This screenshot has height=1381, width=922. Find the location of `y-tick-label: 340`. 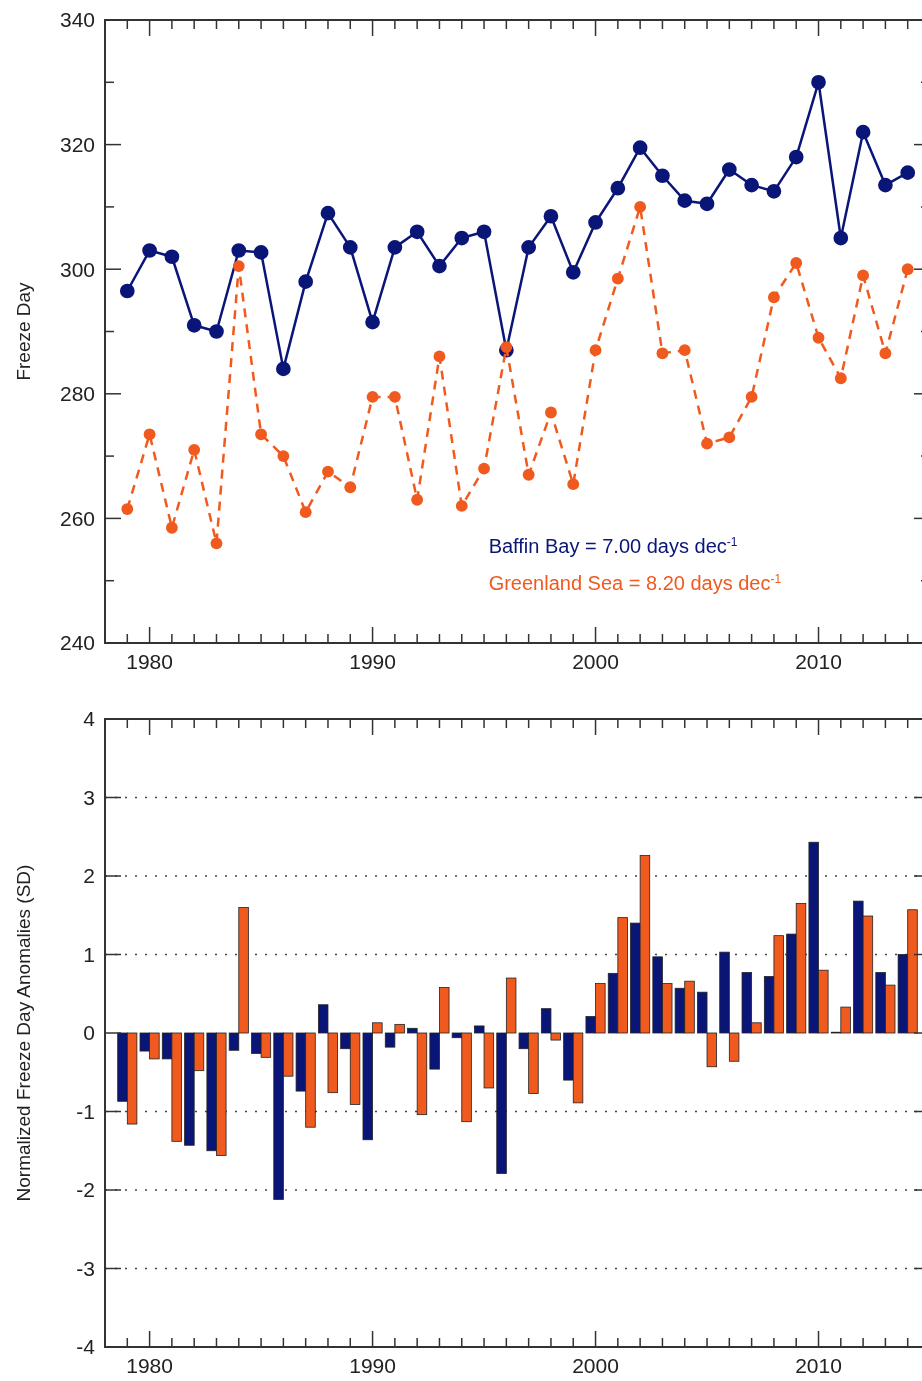

y-tick-label: 340 is located at coordinates (77, 20).